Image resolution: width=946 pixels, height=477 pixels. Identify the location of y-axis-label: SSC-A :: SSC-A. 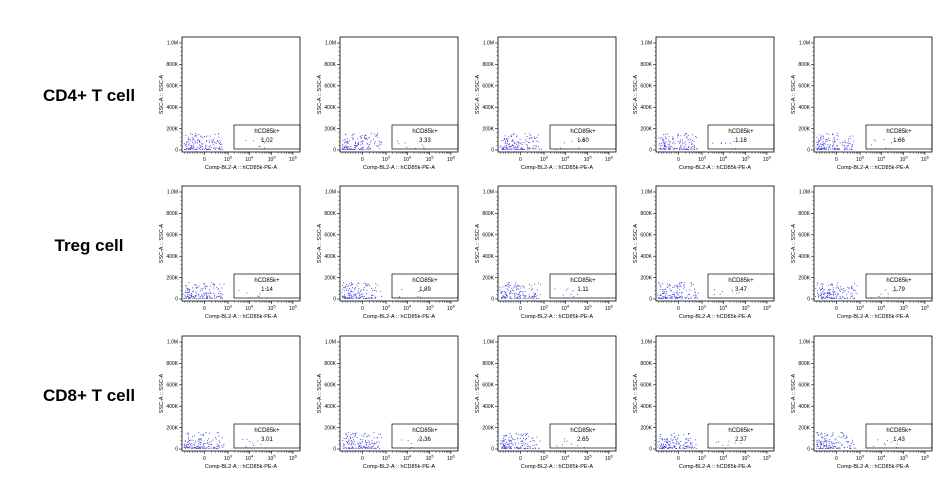
(320, 243).